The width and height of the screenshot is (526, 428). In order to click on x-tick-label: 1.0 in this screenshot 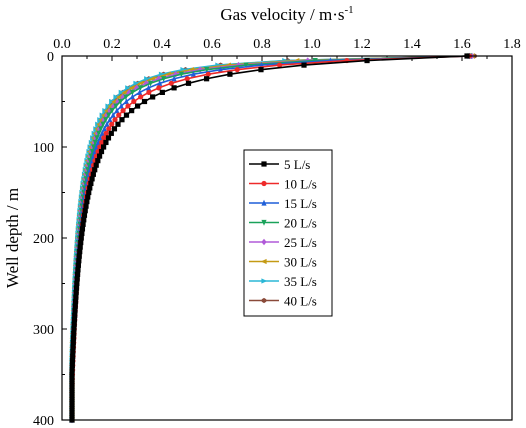, I will do `click(312, 44)`.